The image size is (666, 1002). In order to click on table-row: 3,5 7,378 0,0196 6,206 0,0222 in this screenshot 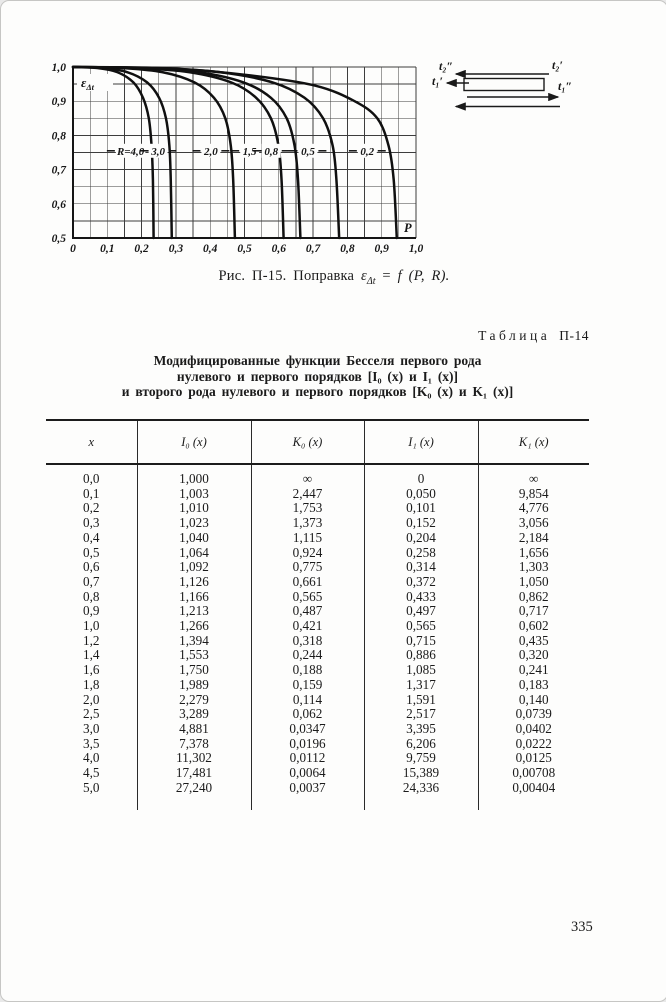, I will do `click(317, 744)`.